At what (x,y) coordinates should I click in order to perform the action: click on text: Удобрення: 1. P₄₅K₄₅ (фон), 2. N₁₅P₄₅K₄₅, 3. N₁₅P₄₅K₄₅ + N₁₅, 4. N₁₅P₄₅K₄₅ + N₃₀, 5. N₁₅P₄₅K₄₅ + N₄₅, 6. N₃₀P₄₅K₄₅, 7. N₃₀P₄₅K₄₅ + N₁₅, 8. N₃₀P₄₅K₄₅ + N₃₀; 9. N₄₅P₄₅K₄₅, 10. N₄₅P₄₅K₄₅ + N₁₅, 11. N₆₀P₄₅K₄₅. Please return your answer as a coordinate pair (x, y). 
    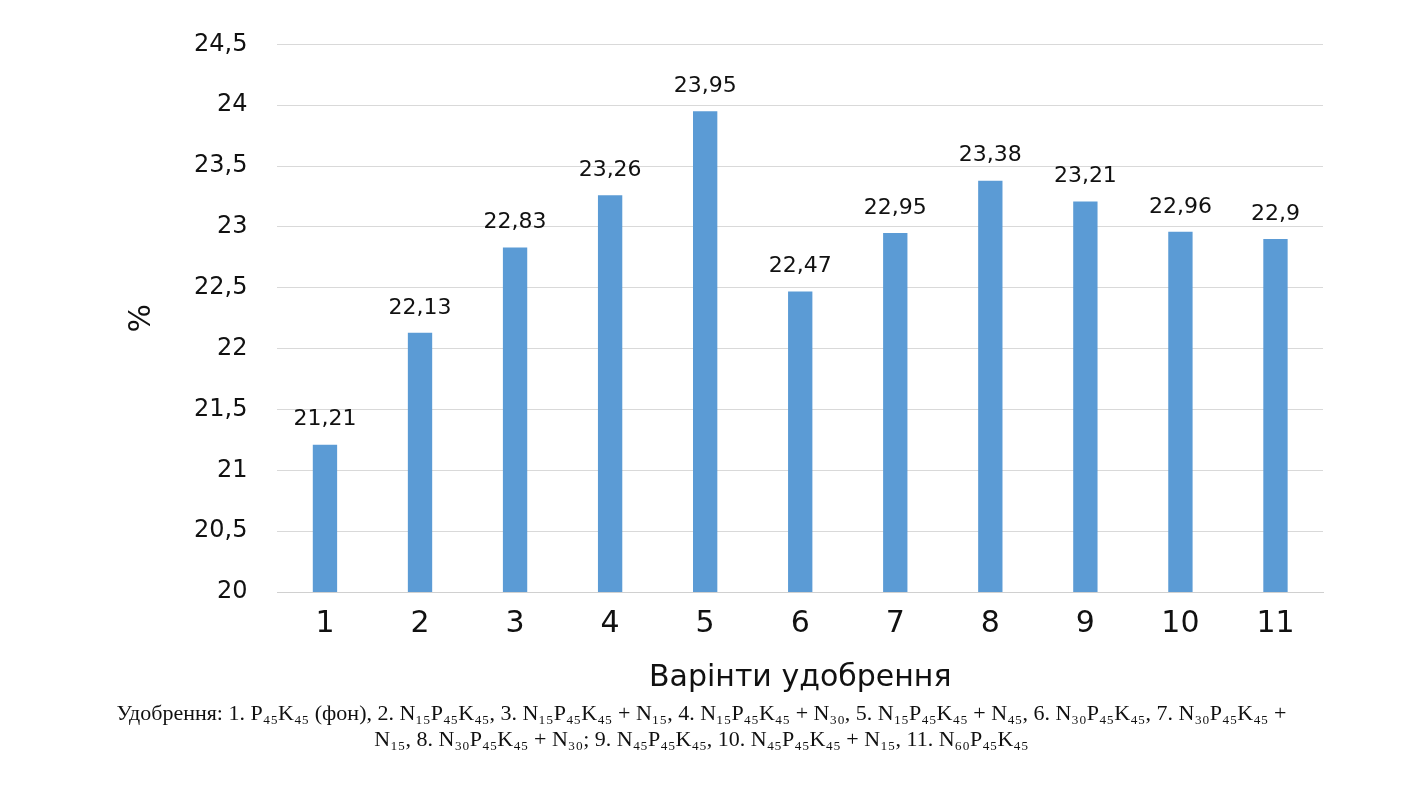
    Looking at the image, I should click on (701, 726).